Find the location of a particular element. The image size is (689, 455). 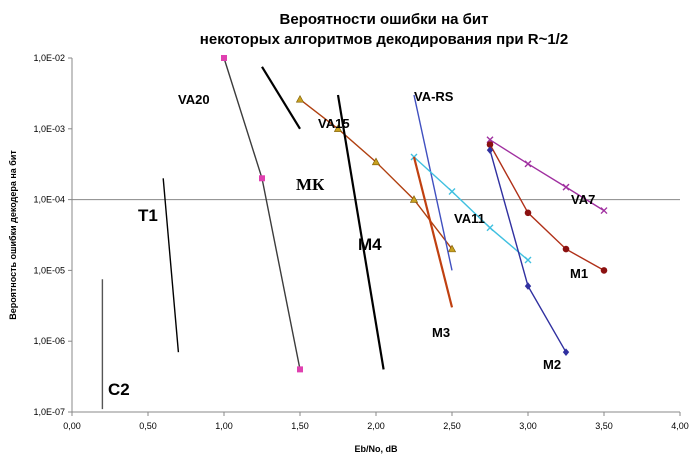

label-va15: VA15 is located at coordinates (334, 123).